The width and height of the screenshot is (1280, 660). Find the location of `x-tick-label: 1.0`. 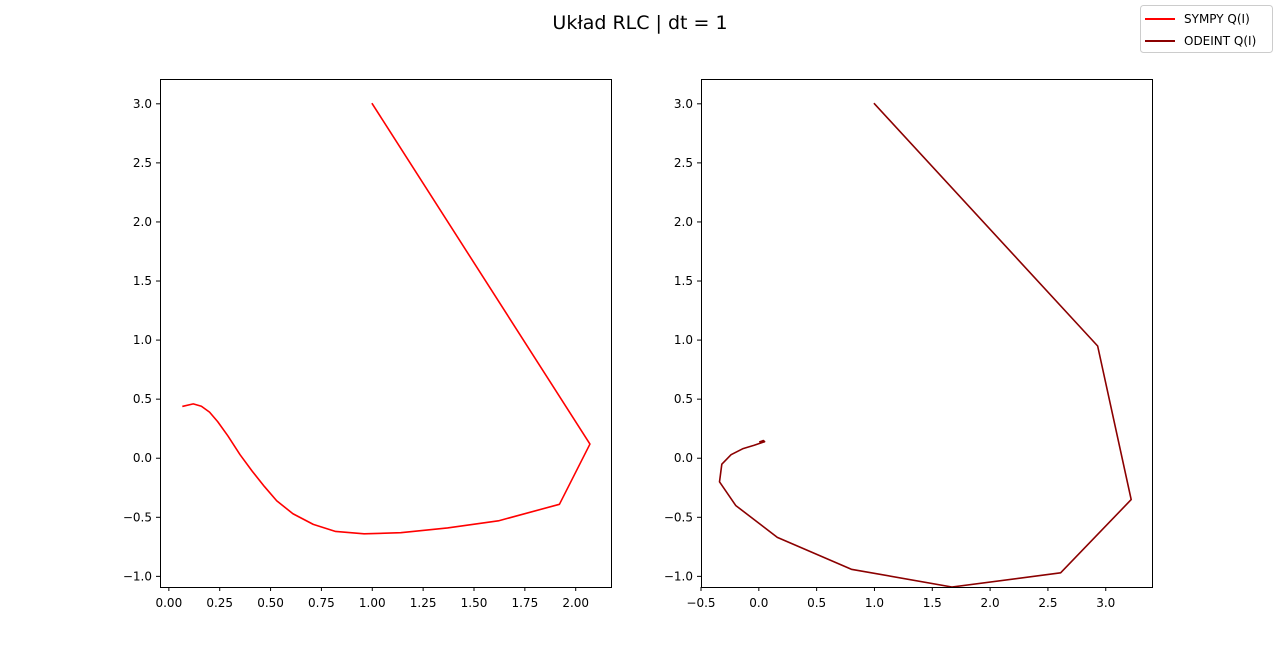

x-tick-label: 1.0 is located at coordinates (874, 603).